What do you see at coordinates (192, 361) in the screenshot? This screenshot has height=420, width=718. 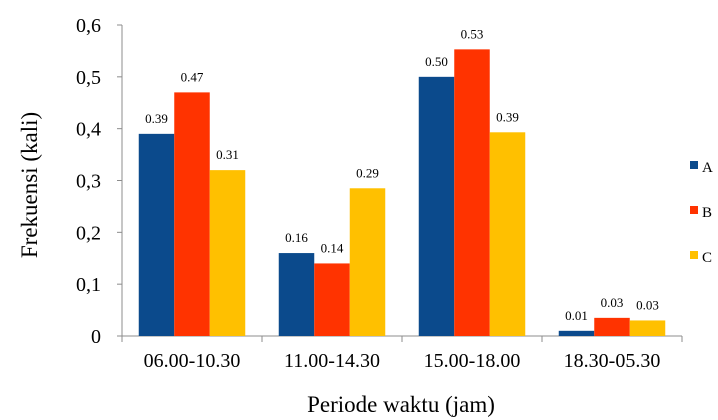 I see `x-tick-label: 06.00-10.30` at bounding box center [192, 361].